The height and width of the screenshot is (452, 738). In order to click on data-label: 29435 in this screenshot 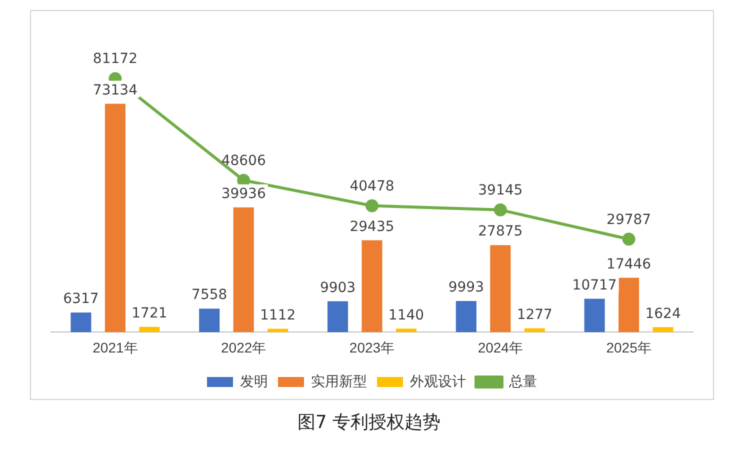, I will do `click(372, 226)`.